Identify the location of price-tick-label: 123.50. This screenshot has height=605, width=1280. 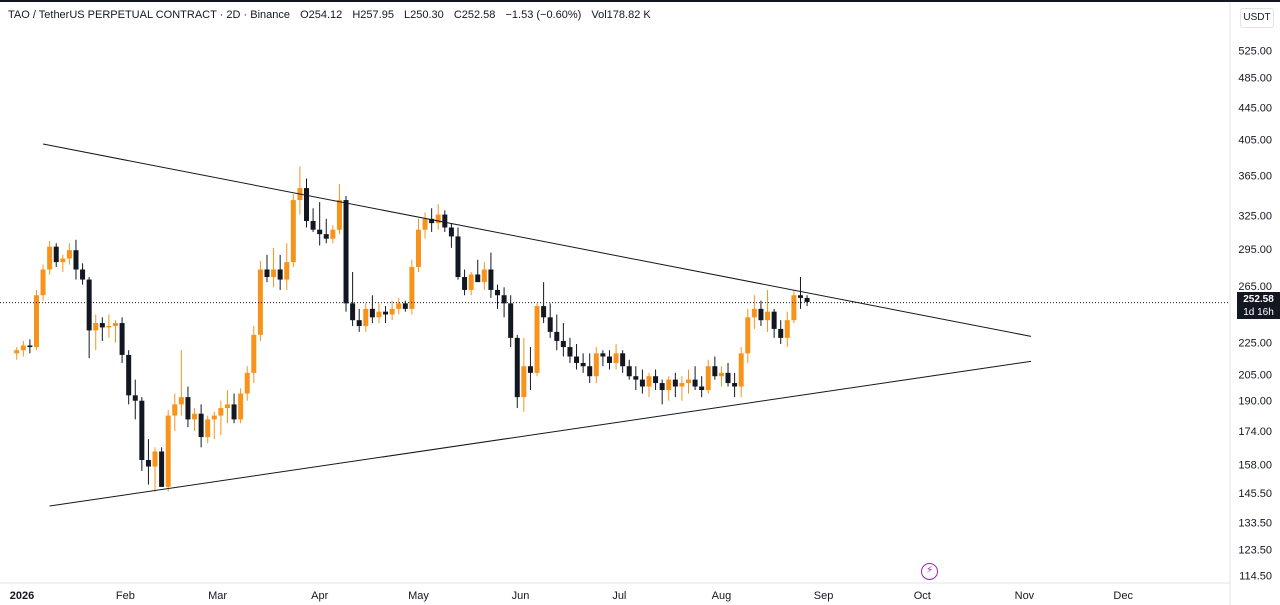
(1255, 550).